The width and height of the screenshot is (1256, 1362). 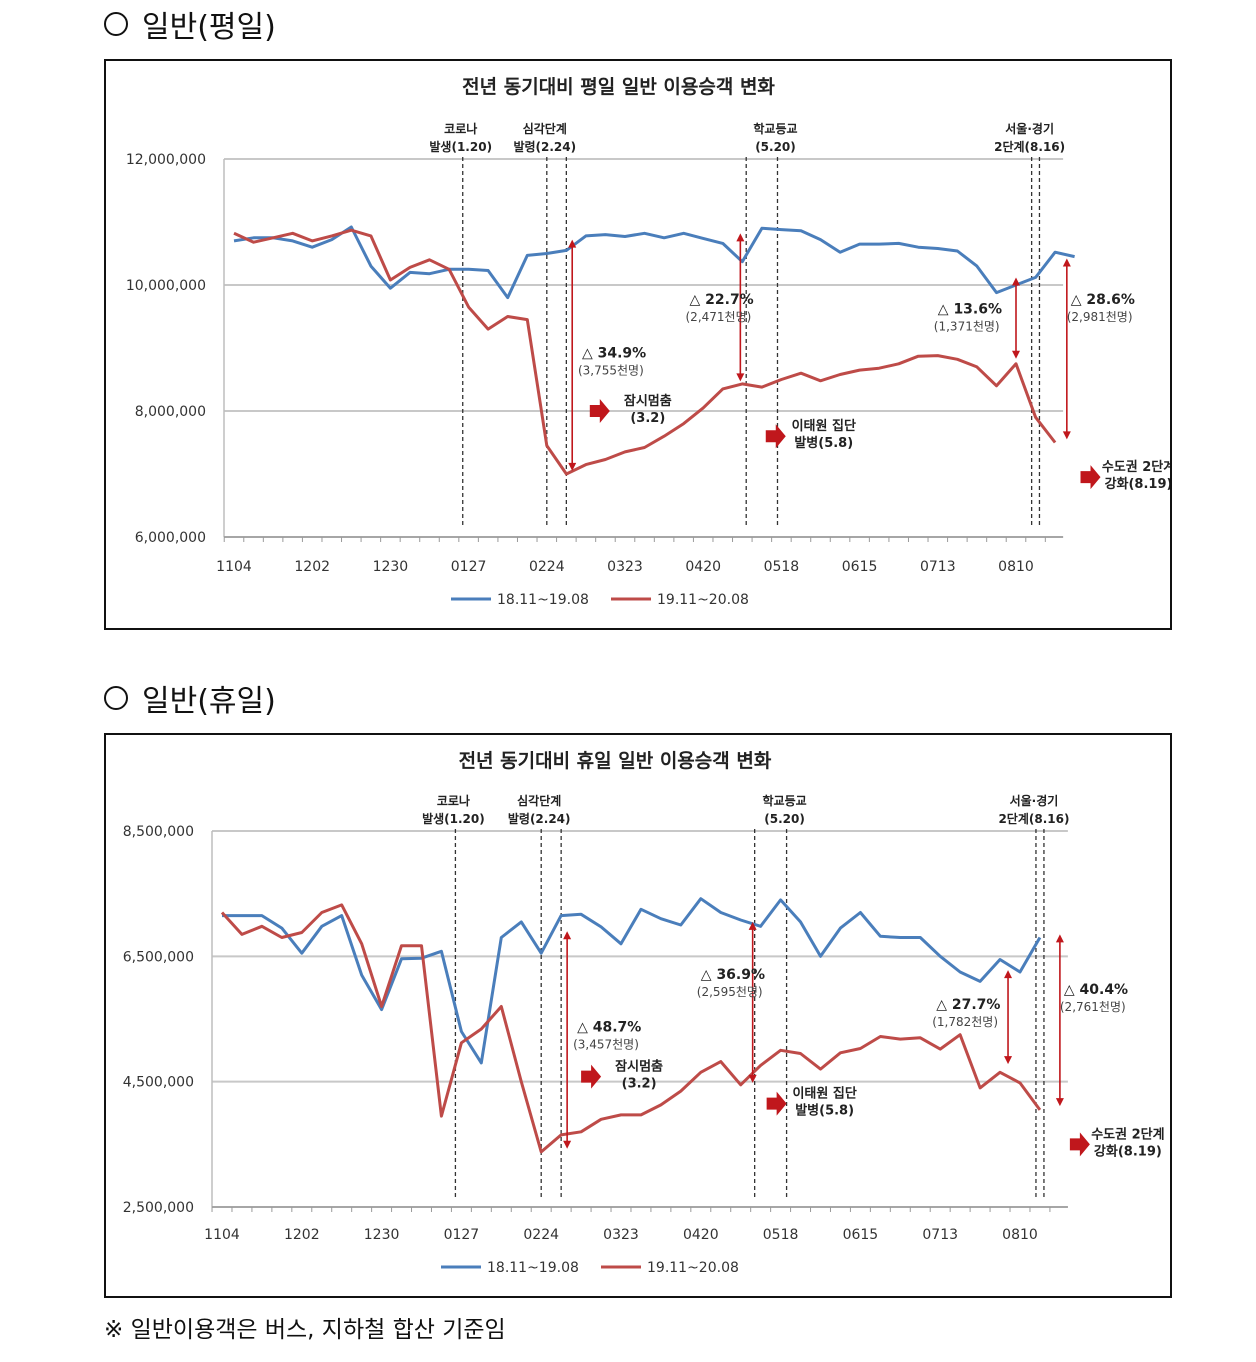 I want to click on y-tick-label: 8,000,000, so click(x=170, y=412).